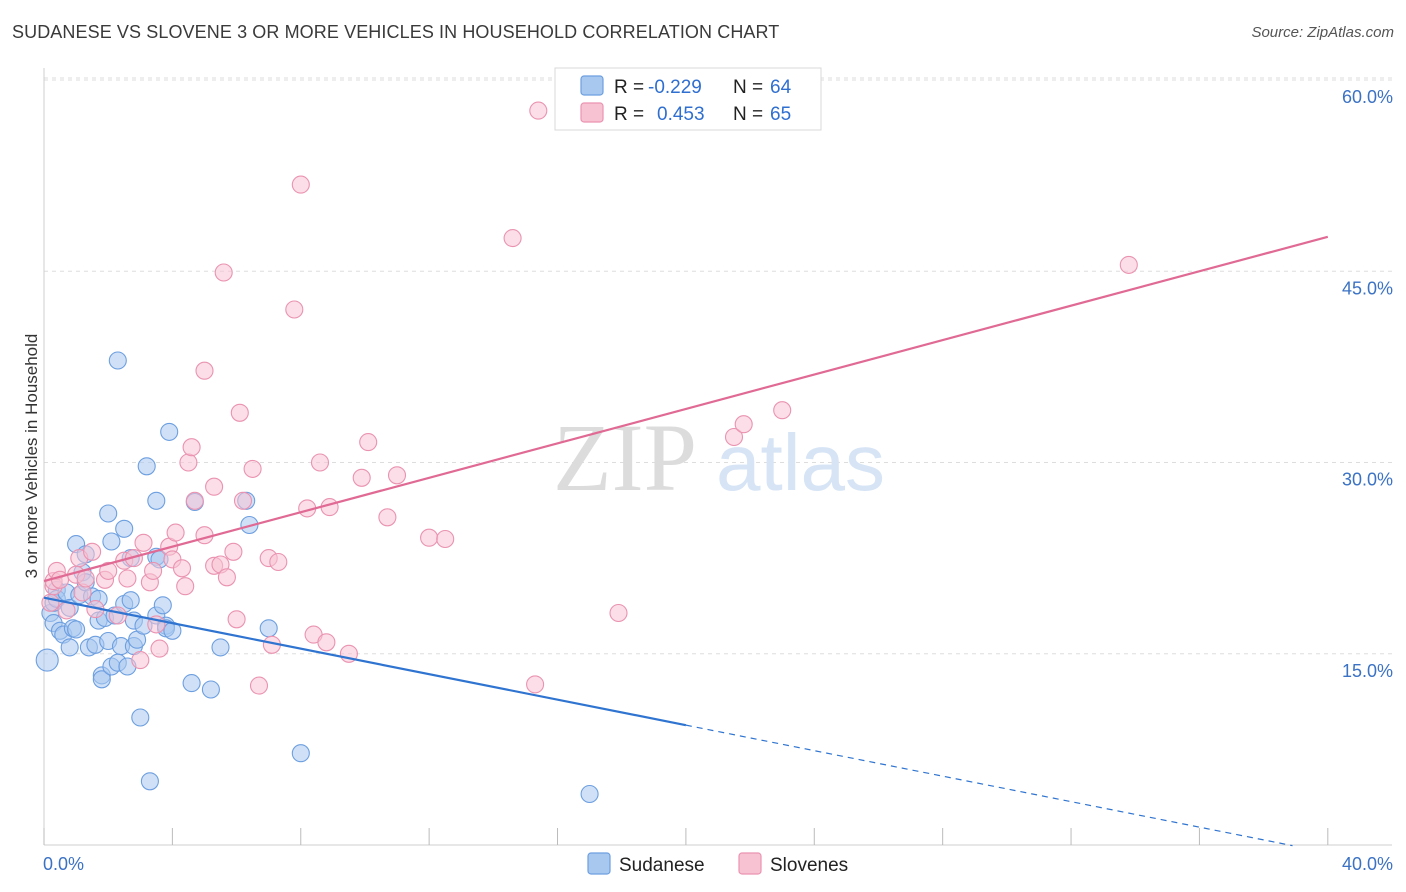 This screenshot has height=892, width=1406. Describe the element at coordinates (1367, 97) in the screenshot. I see `y-tick-label-3: 60.0%` at that location.